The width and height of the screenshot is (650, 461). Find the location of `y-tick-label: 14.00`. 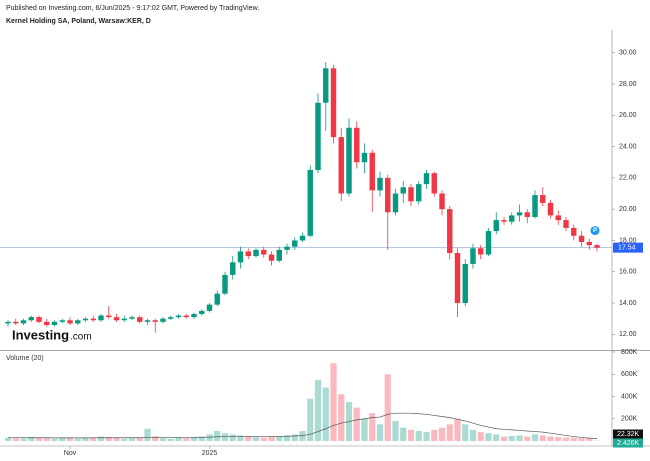

y-tick-label: 14.00 is located at coordinates (628, 303).